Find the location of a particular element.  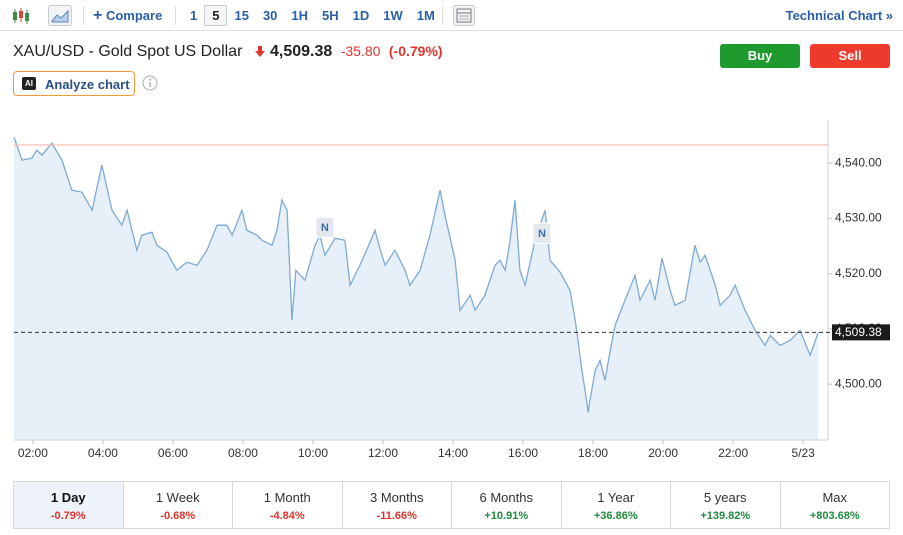

period-change: -0.68% is located at coordinates (178, 516).